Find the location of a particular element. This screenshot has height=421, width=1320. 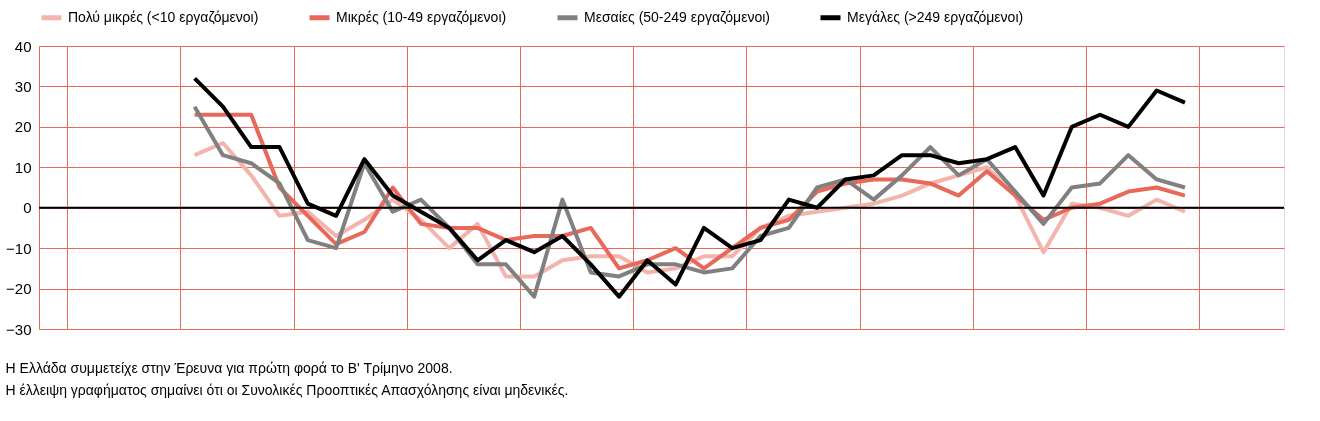

y-tick-label: 40 is located at coordinates (23, 46).